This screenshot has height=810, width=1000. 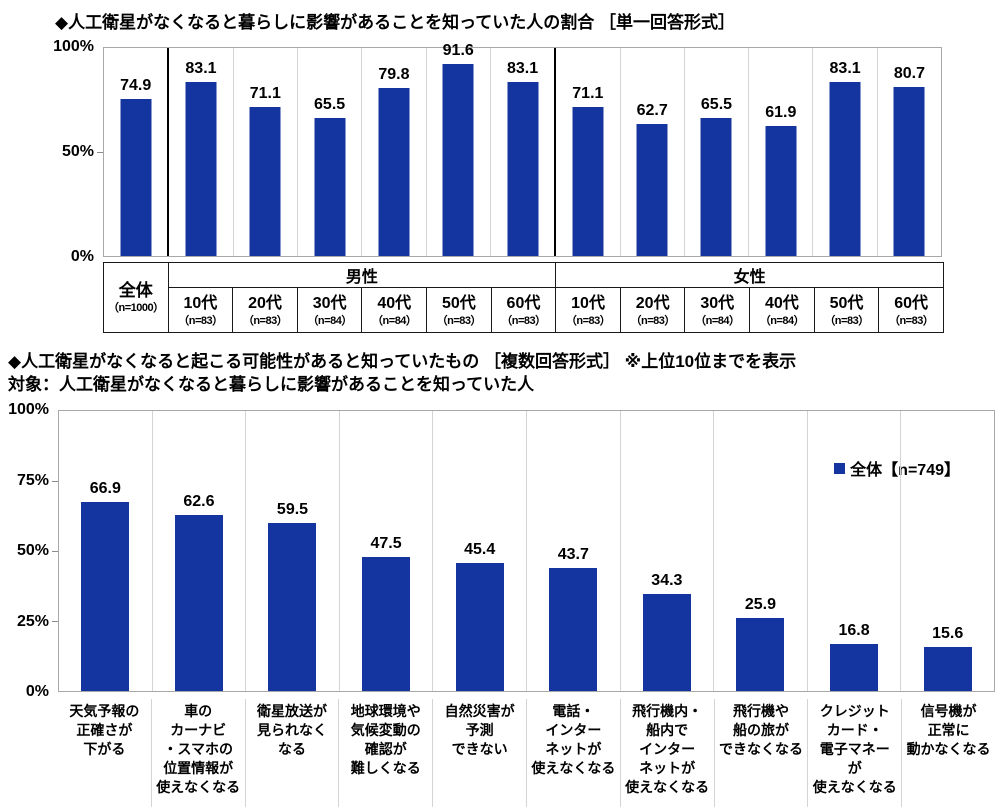 What do you see at coordinates (760, 551) in the screenshot?
I see `bar-column: 25.9` at bounding box center [760, 551].